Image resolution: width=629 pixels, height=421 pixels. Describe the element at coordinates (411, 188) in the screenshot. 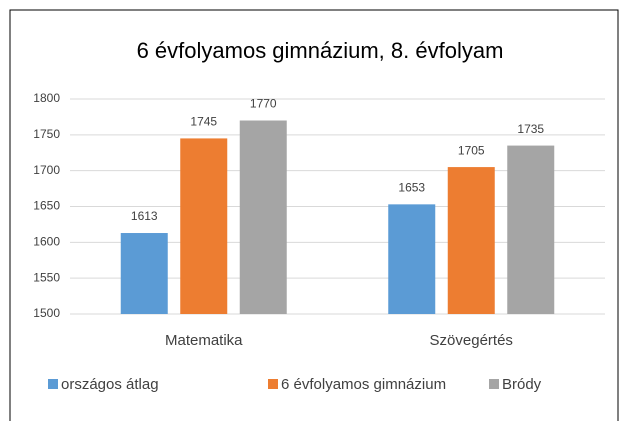

I see `data-label: 1653` at that location.